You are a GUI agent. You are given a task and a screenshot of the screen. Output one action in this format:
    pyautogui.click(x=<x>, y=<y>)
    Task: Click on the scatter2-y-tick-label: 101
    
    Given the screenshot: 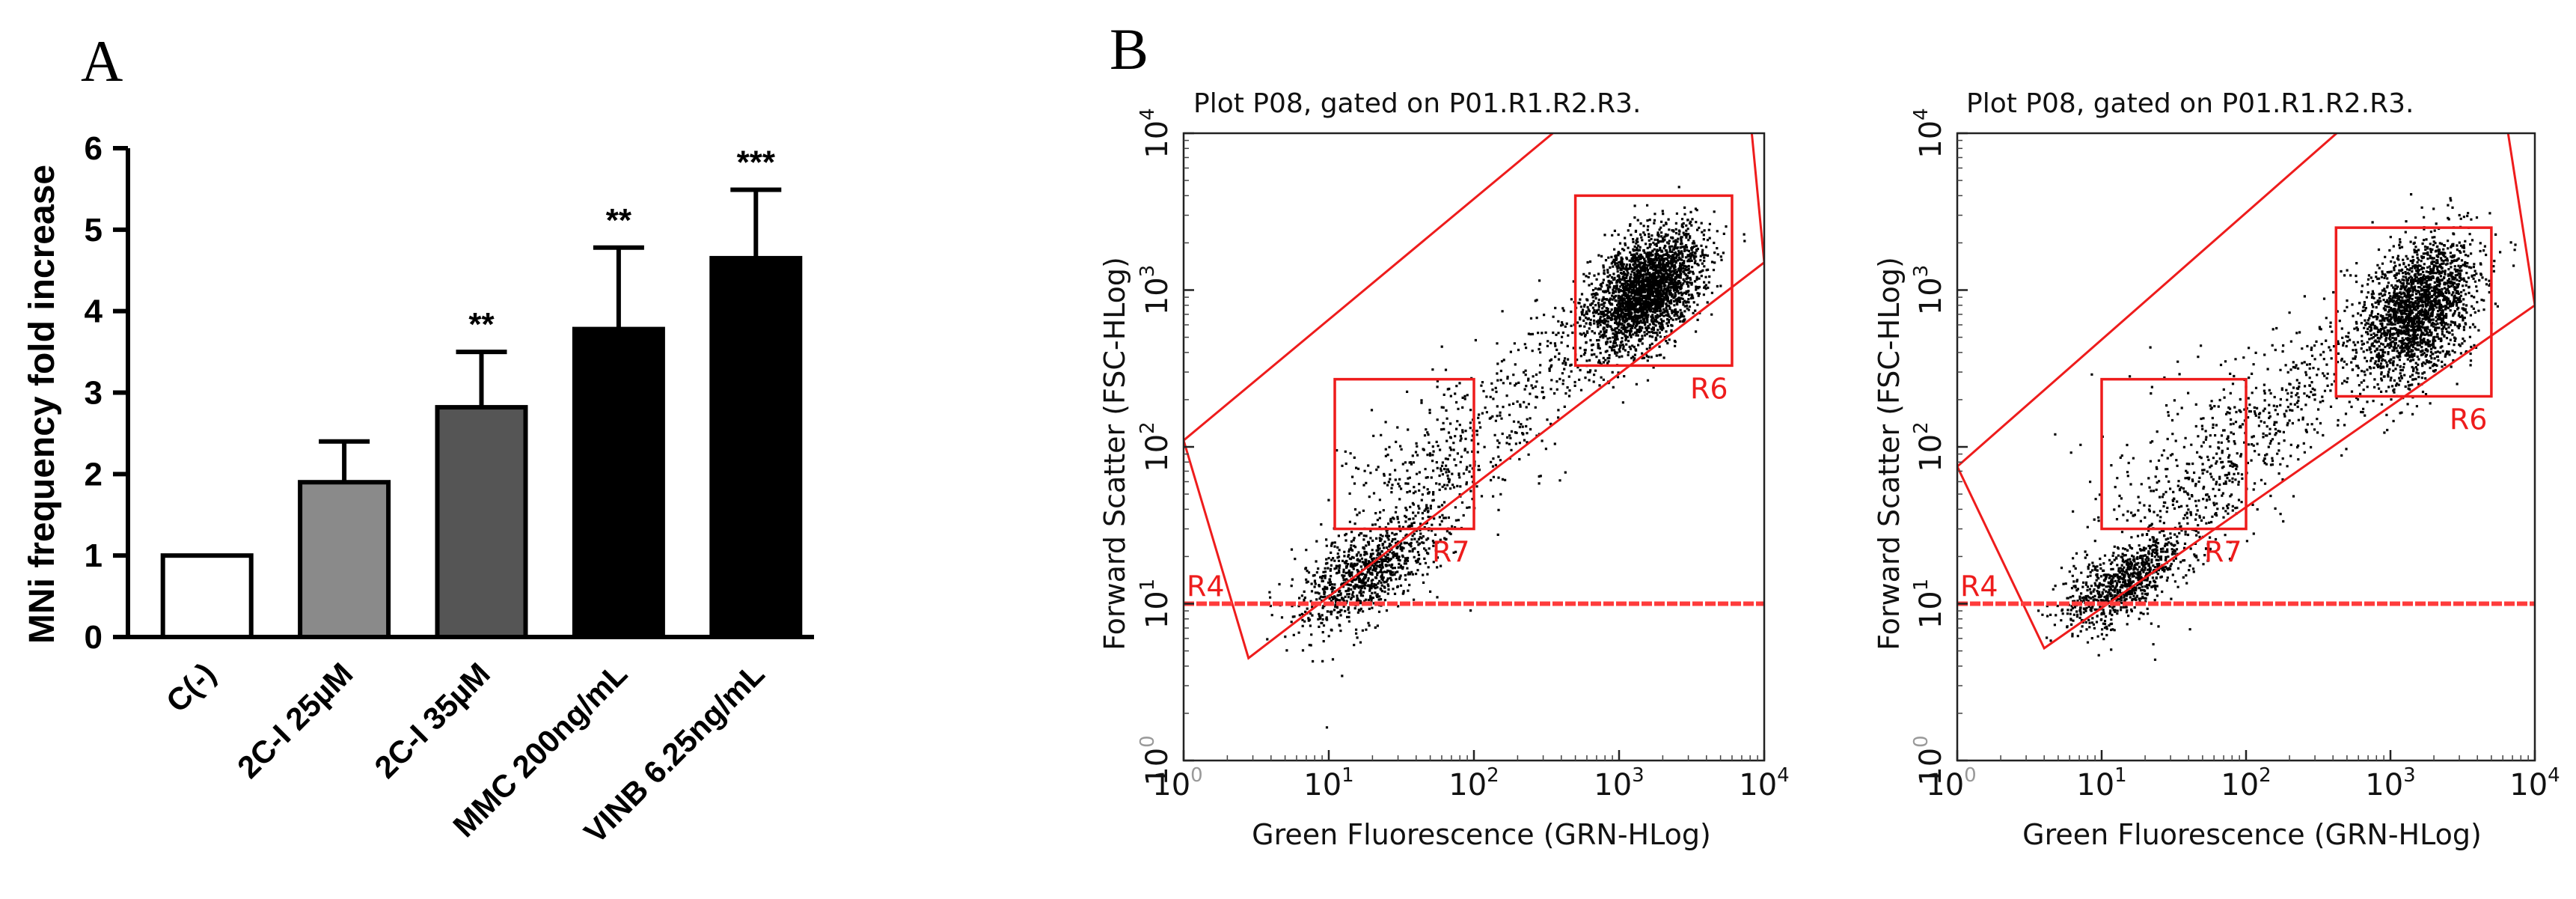 What is the action you would take?
    pyautogui.click(x=1929, y=604)
    